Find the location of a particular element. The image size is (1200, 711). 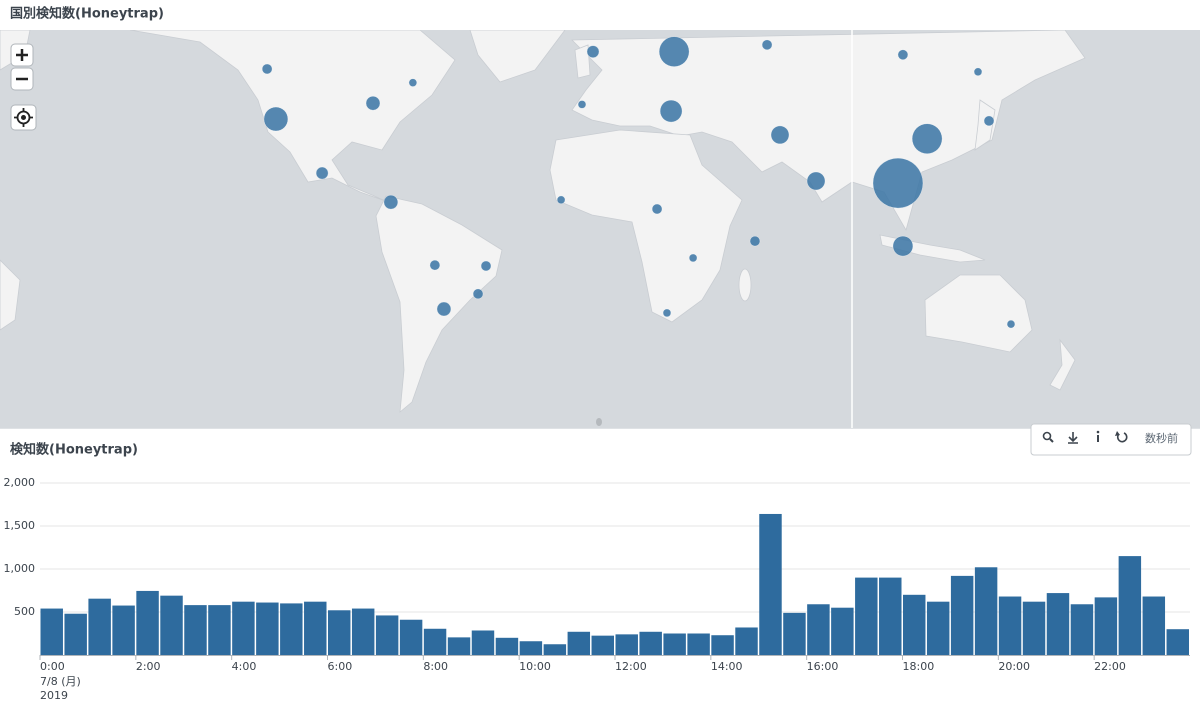

export-icon is located at coordinates (1073, 438).